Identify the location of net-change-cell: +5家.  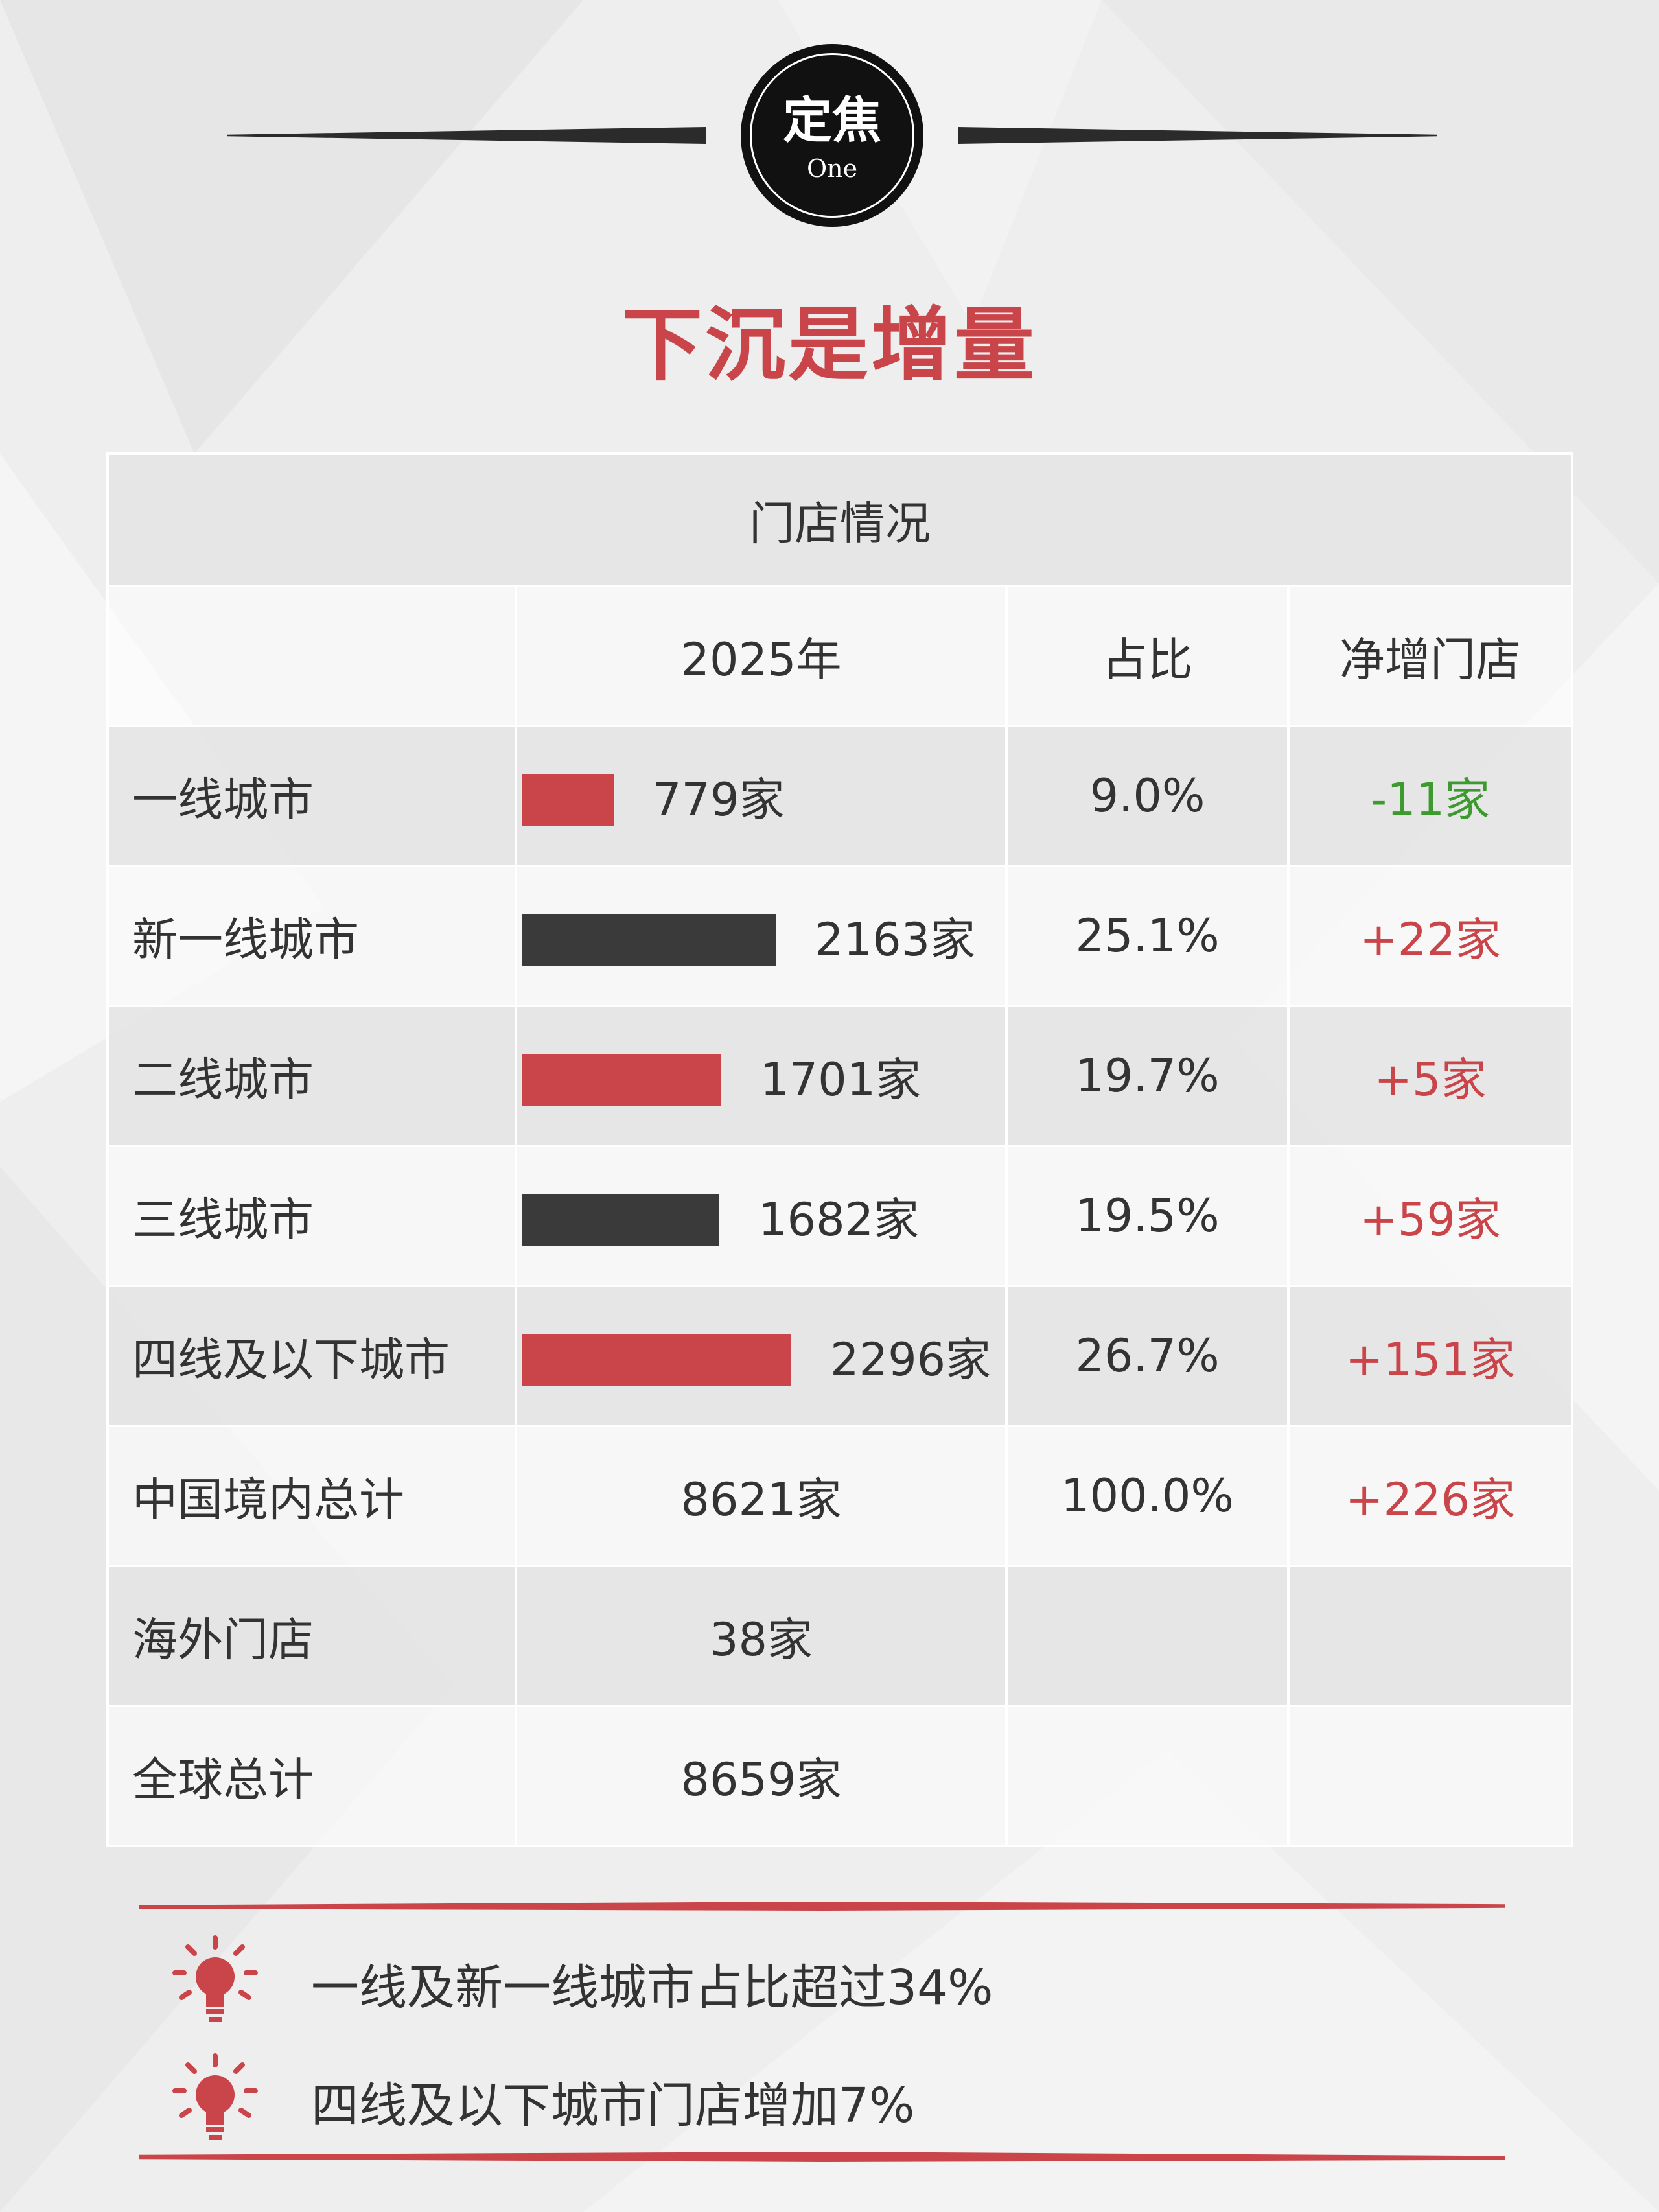
(1430, 1076).